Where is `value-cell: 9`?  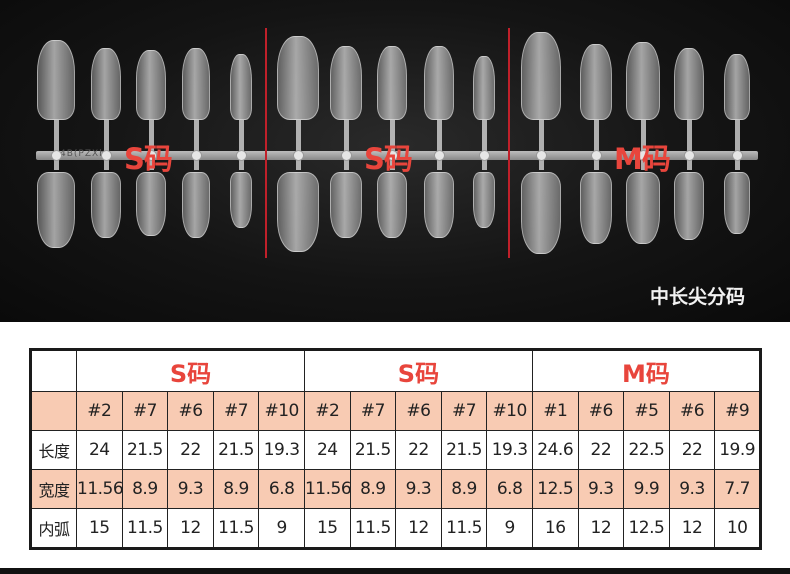 value-cell: 9 is located at coordinates (509, 528).